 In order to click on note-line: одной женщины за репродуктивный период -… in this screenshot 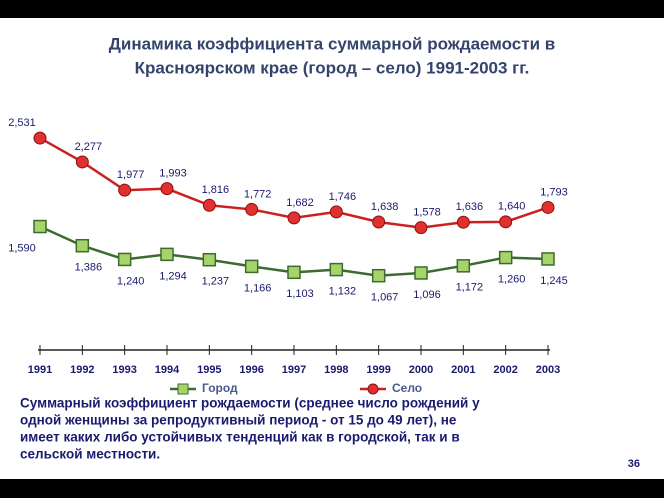, I will do `click(238, 420)`.